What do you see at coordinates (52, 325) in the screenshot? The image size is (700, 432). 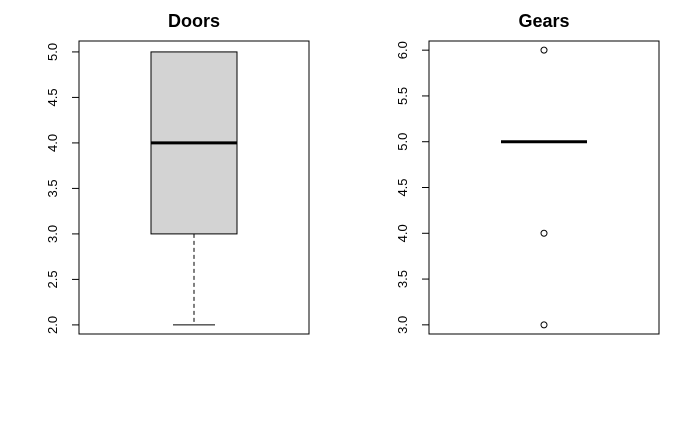 I see `y-tick-label: 2.0` at bounding box center [52, 325].